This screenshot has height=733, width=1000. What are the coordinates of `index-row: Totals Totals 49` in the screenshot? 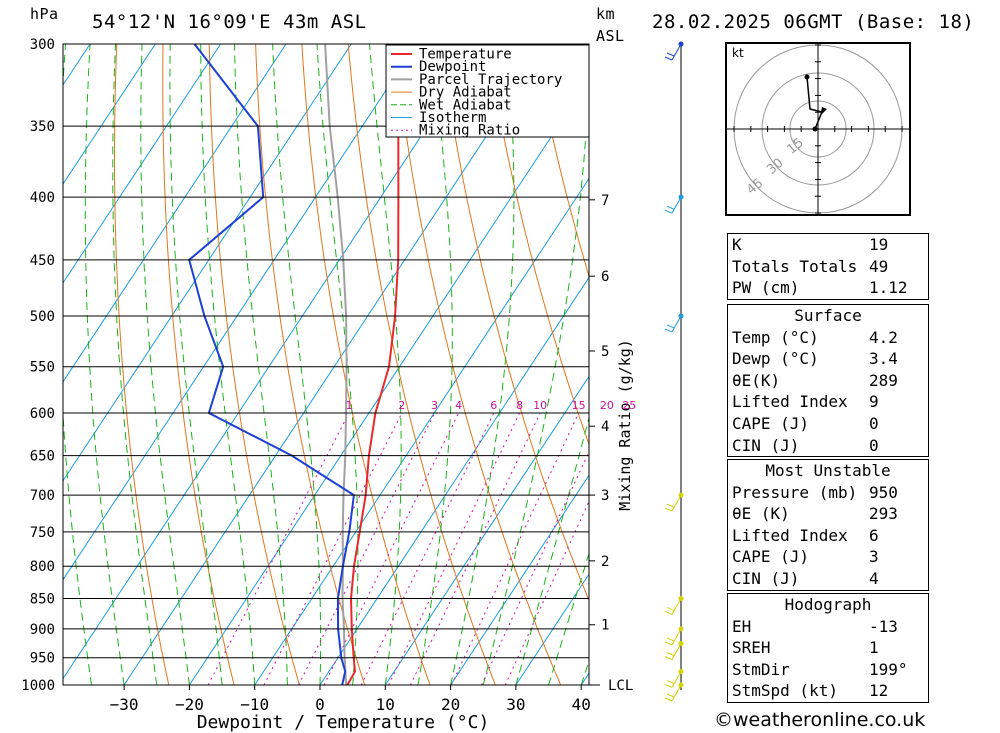 It's located at (810, 266).